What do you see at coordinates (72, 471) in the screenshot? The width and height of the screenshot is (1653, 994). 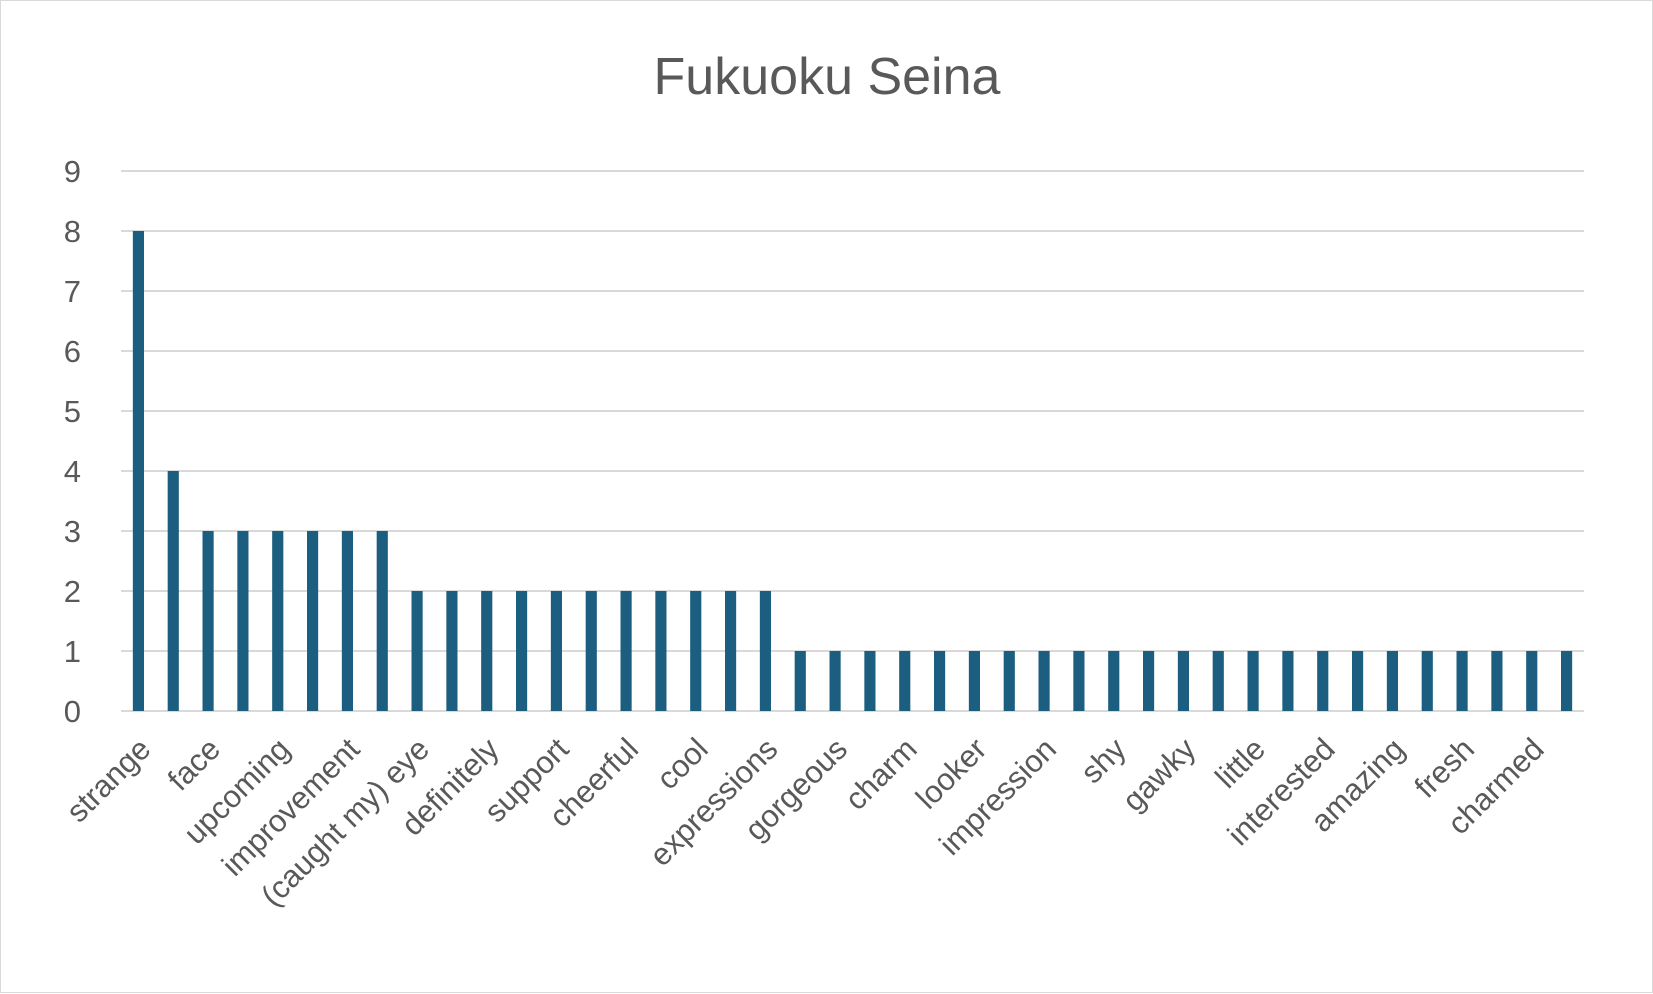 I see `y-tick-label: 4` at bounding box center [72, 471].